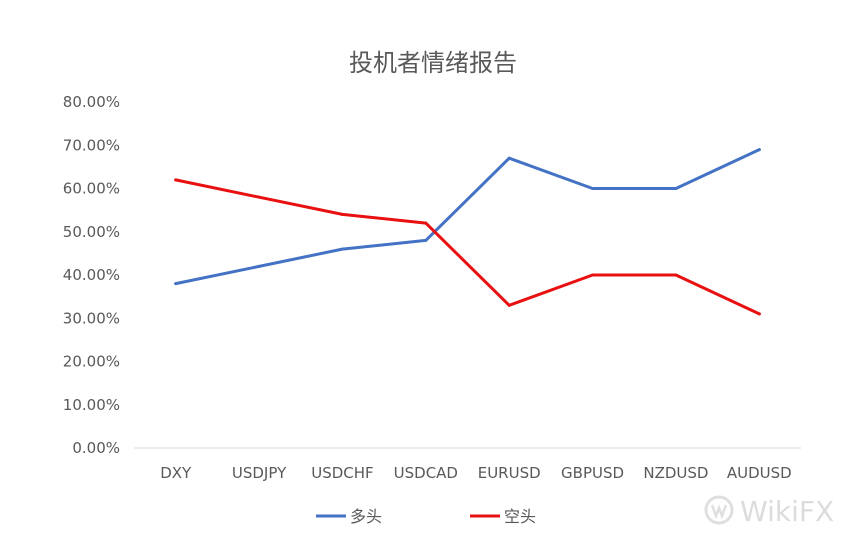 Image resolution: width=866 pixels, height=543 pixels. I want to click on chart-title: 投机者情绪报告, so click(433, 63).